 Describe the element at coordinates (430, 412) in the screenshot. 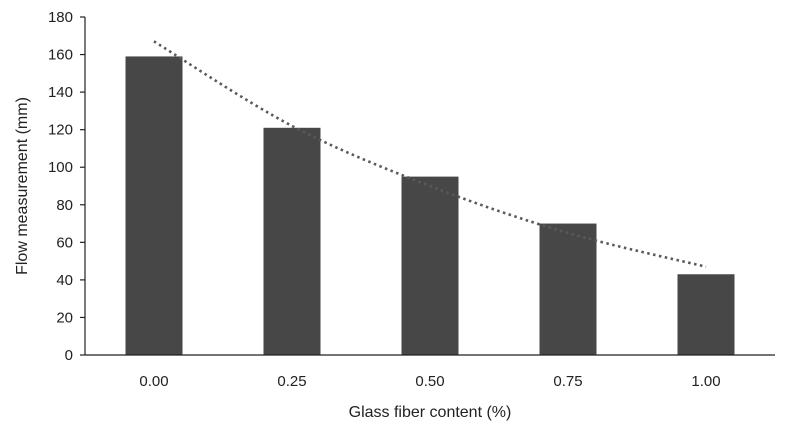

I see `x-axis-title: Glass fiber content (%)` at that location.